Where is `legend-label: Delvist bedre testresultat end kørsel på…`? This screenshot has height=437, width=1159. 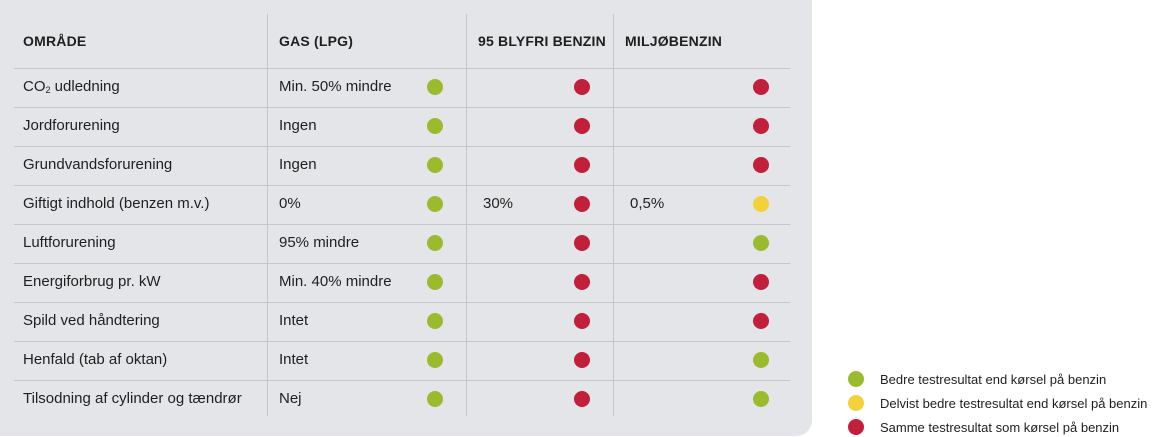 legend-label: Delvist bedre testresultat end kørsel på… is located at coordinates (1014, 403).